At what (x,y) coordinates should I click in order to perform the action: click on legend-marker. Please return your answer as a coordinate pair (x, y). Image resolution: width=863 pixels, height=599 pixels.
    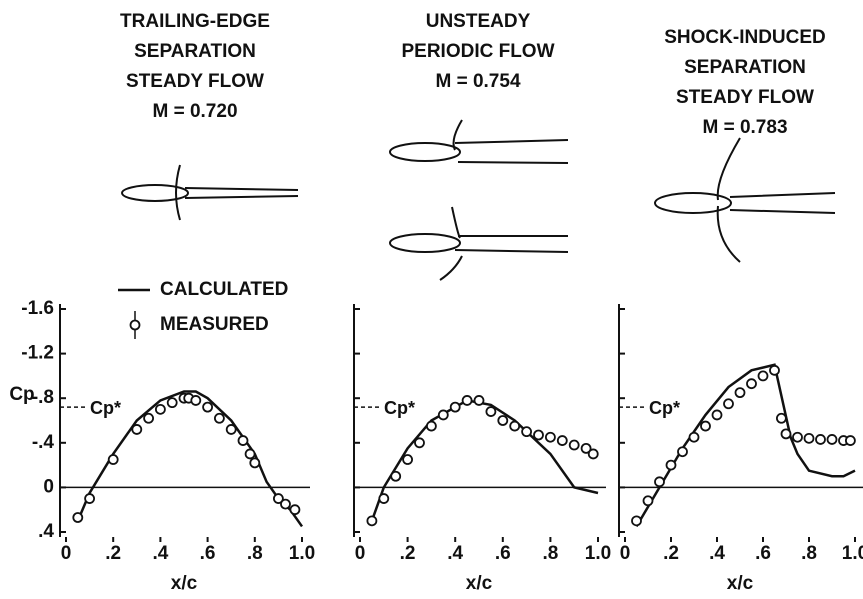
    Looking at the image, I should click on (135, 325).